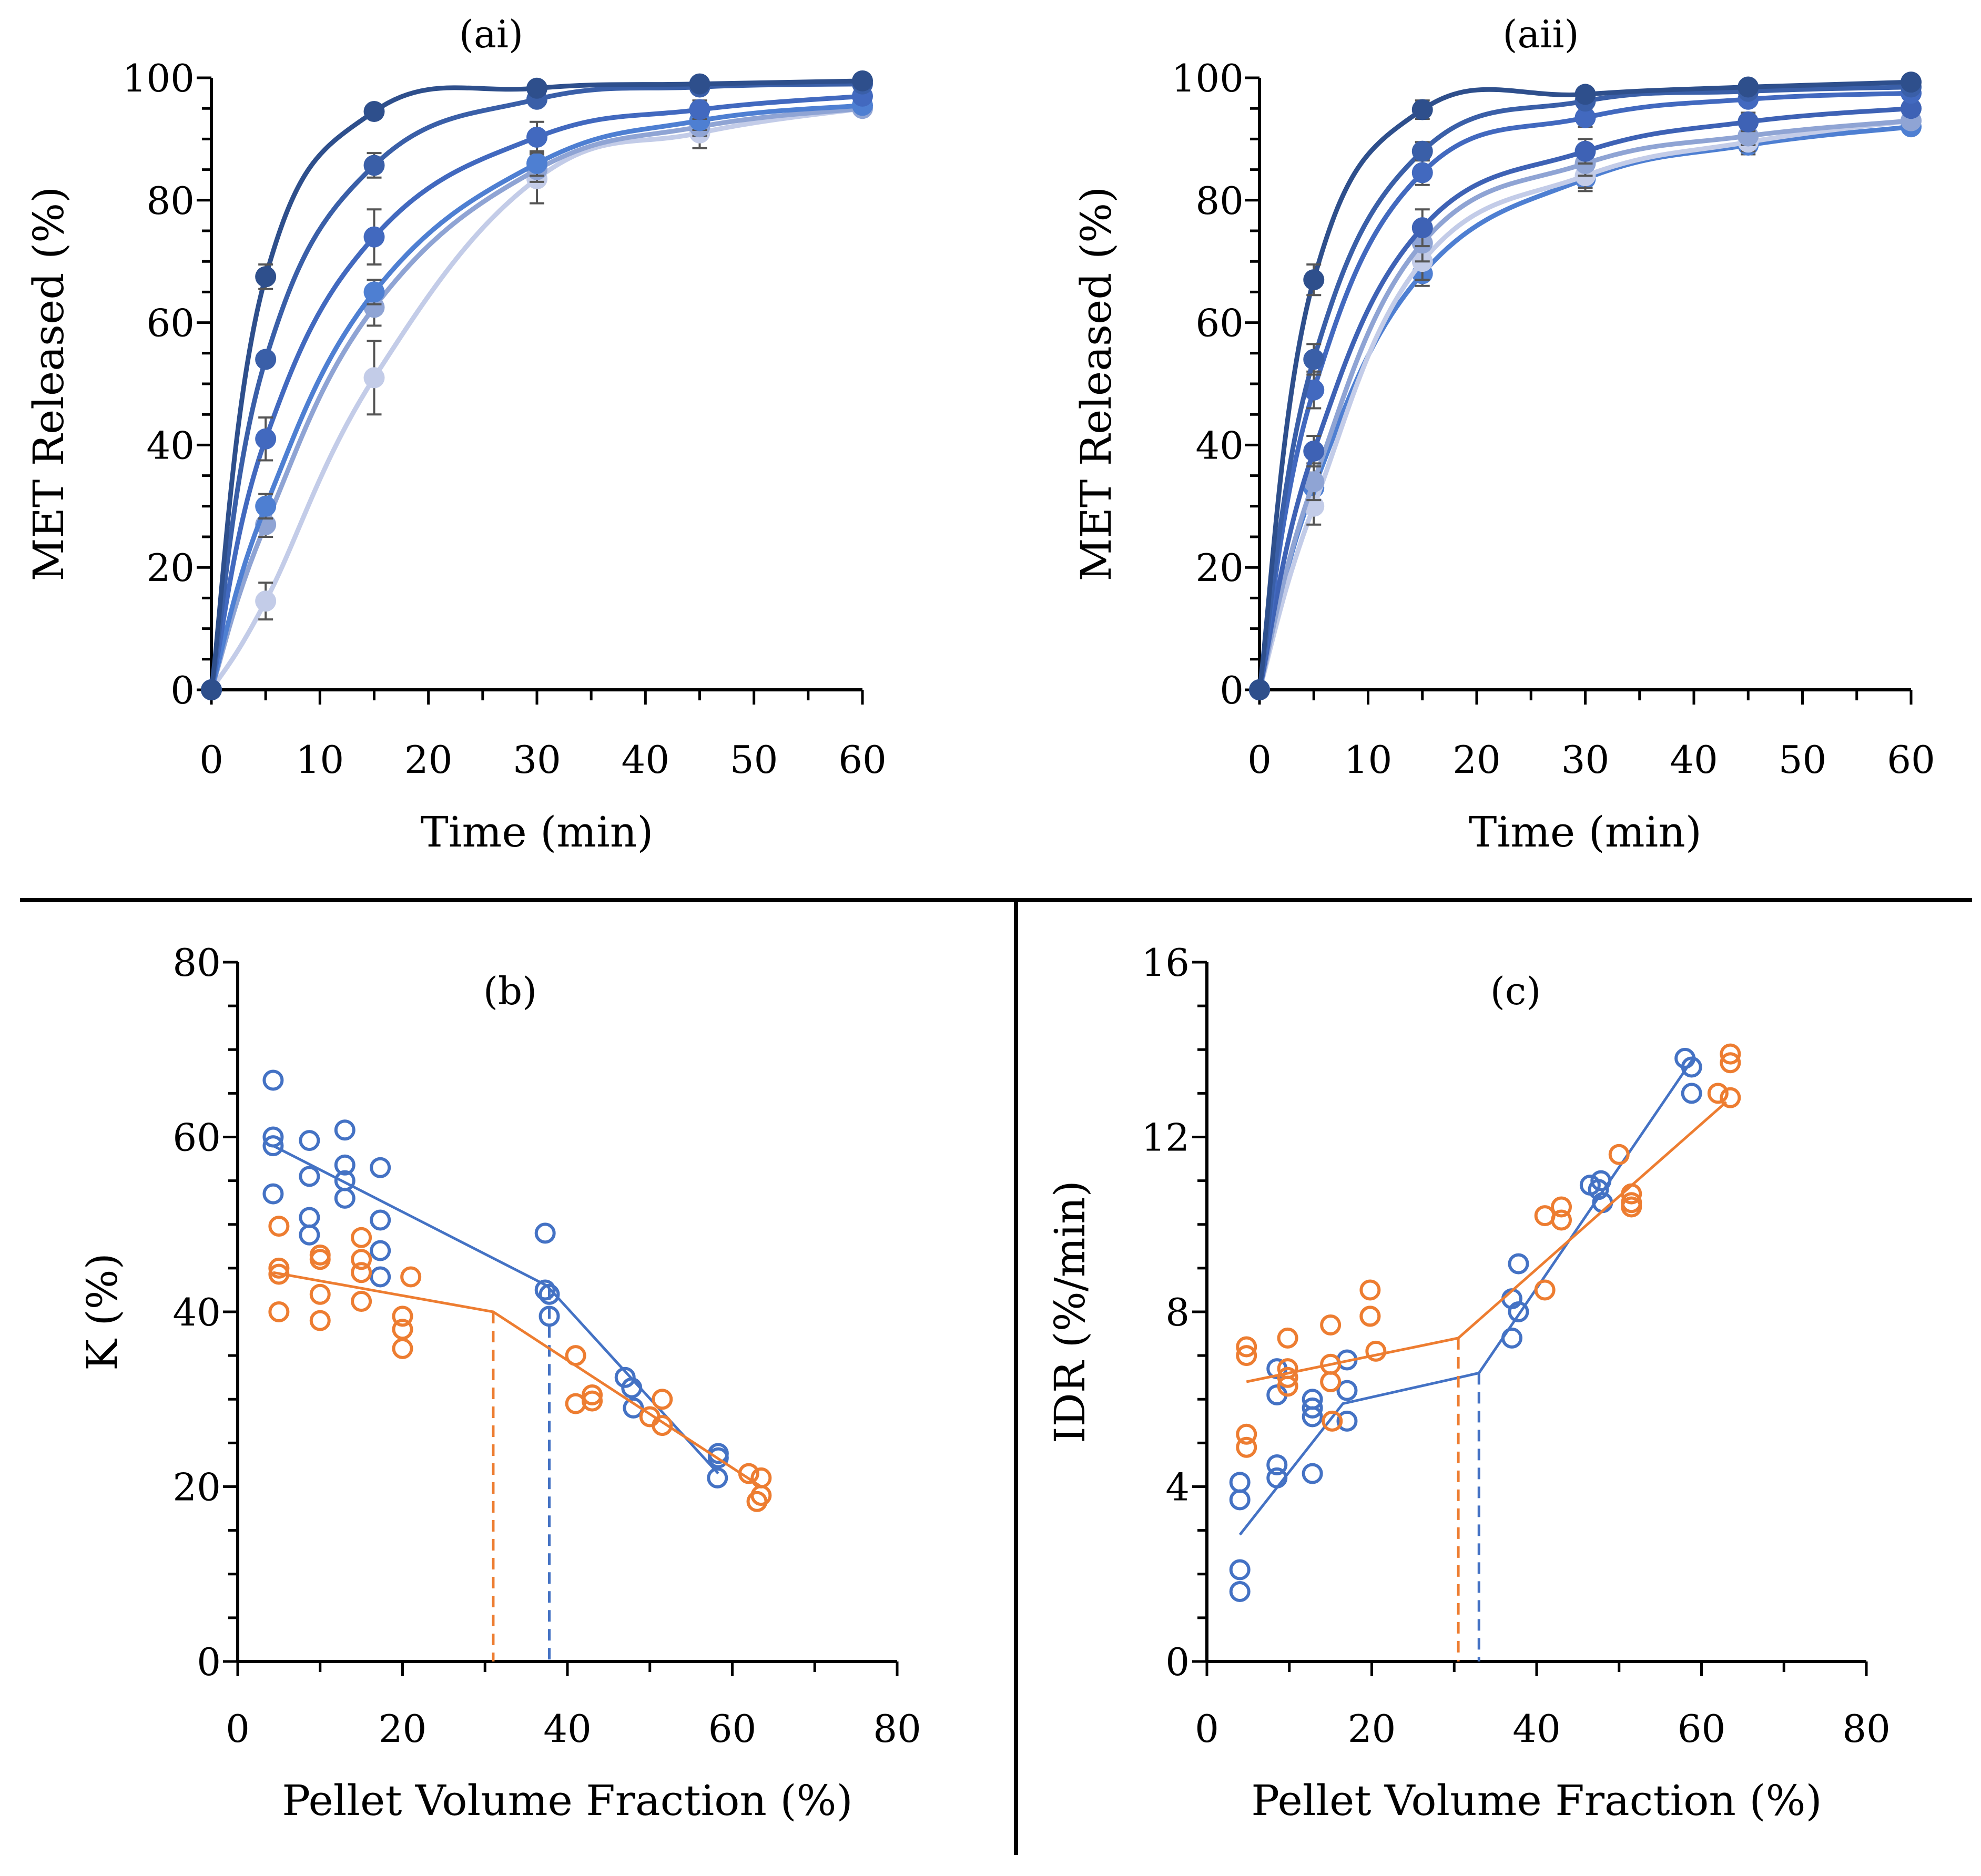  Describe the element at coordinates (159, 78) in the screenshot. I see `y-tick-label: 100` at that location.